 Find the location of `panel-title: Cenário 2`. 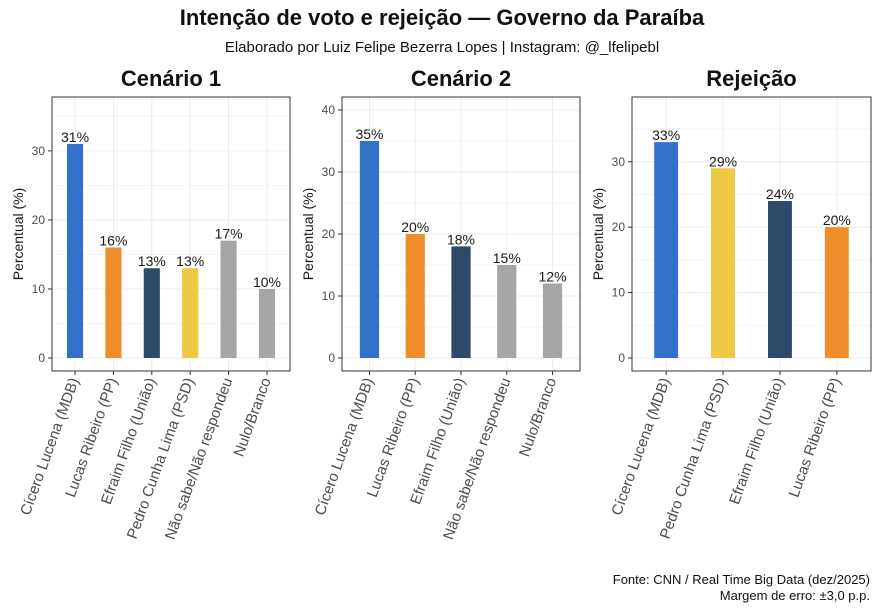

panel-title: Cenário 2 is located at coordinates (461, 78).